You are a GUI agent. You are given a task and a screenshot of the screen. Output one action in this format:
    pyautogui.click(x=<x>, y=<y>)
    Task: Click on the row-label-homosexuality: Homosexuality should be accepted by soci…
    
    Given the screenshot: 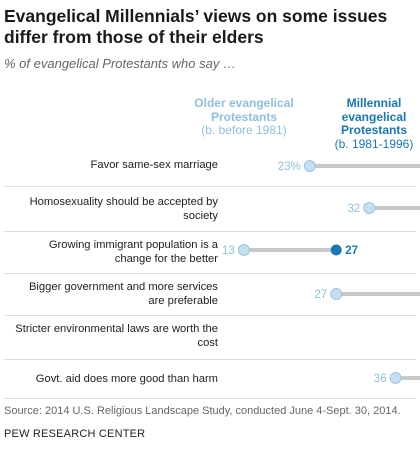 What is the action you would take?
    pyautogui.click(x=123, y=209)
    